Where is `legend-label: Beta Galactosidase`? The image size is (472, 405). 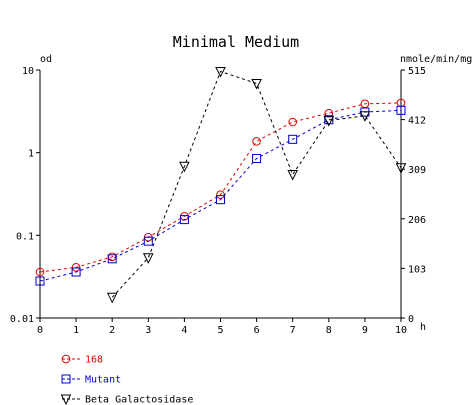 legend-label: Beta Galactosidase is located at coordinates (139, 400).